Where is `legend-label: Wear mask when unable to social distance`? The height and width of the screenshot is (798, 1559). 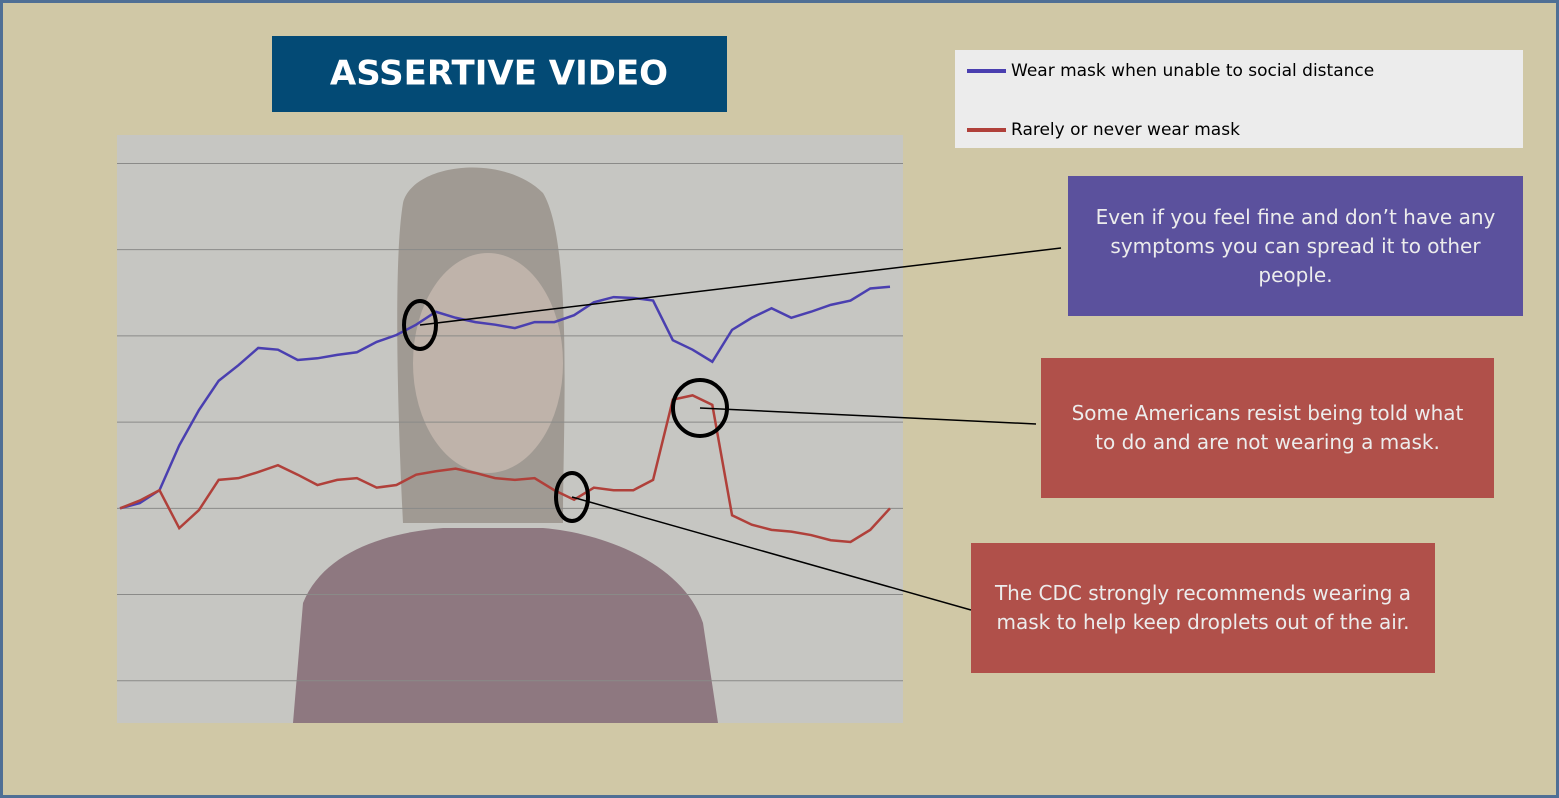
legend-label: Wear mask when unable to social distance is located at coordinates (1192, 71).